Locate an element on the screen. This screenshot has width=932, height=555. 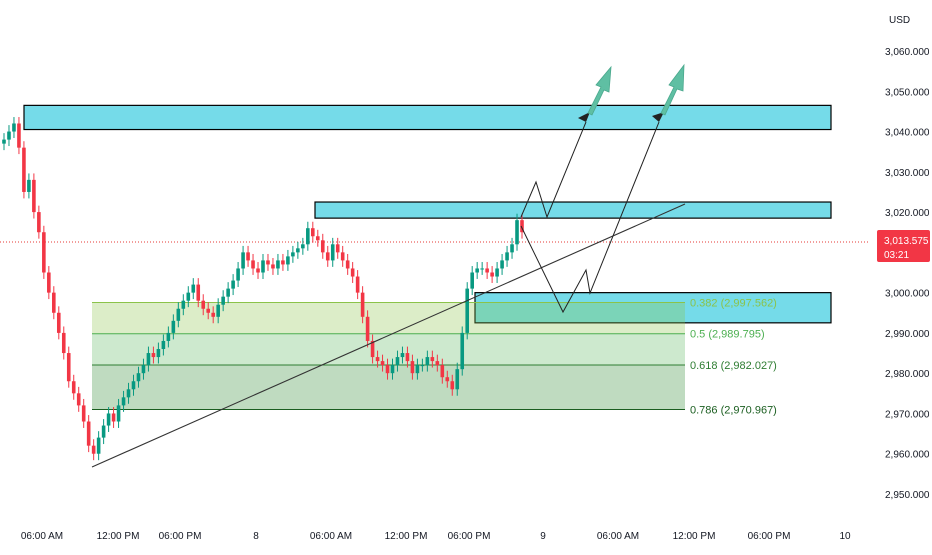
y-tick-label: 2,980.000 is located at coordinates (907, 374).